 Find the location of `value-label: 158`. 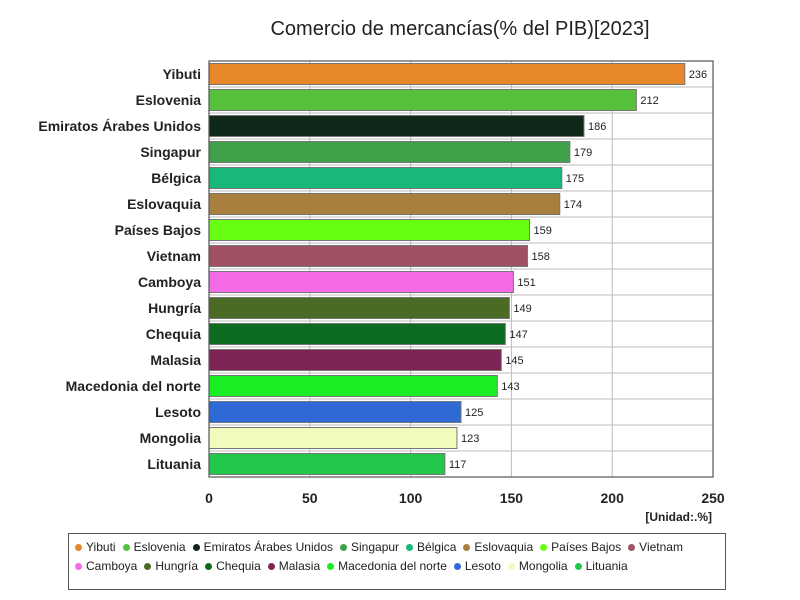

value-label: 158 is located at coordinates (541, 257).